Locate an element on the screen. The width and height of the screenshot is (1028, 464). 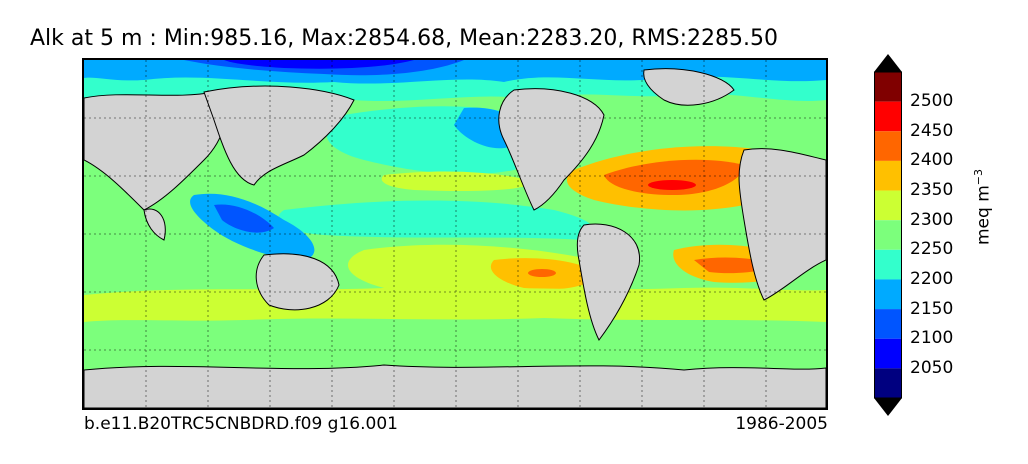
colorbar-tick-label: 2450 is located at coordinates (932, 130).